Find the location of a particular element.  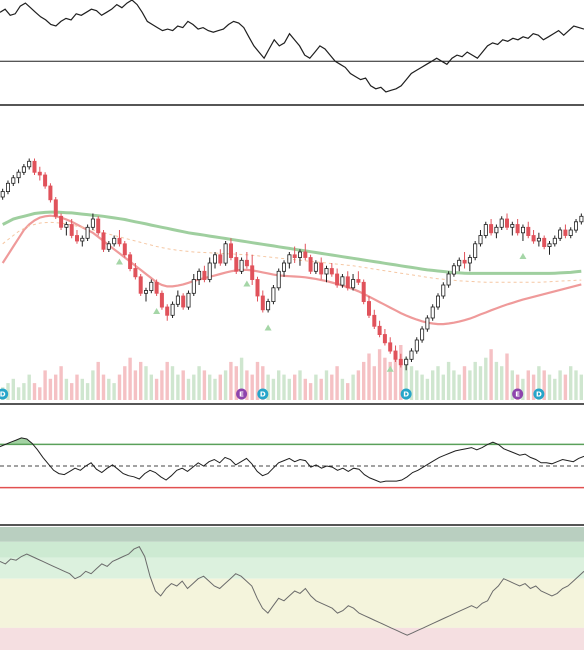

marker-label: D is located at coordinates (539, 395).